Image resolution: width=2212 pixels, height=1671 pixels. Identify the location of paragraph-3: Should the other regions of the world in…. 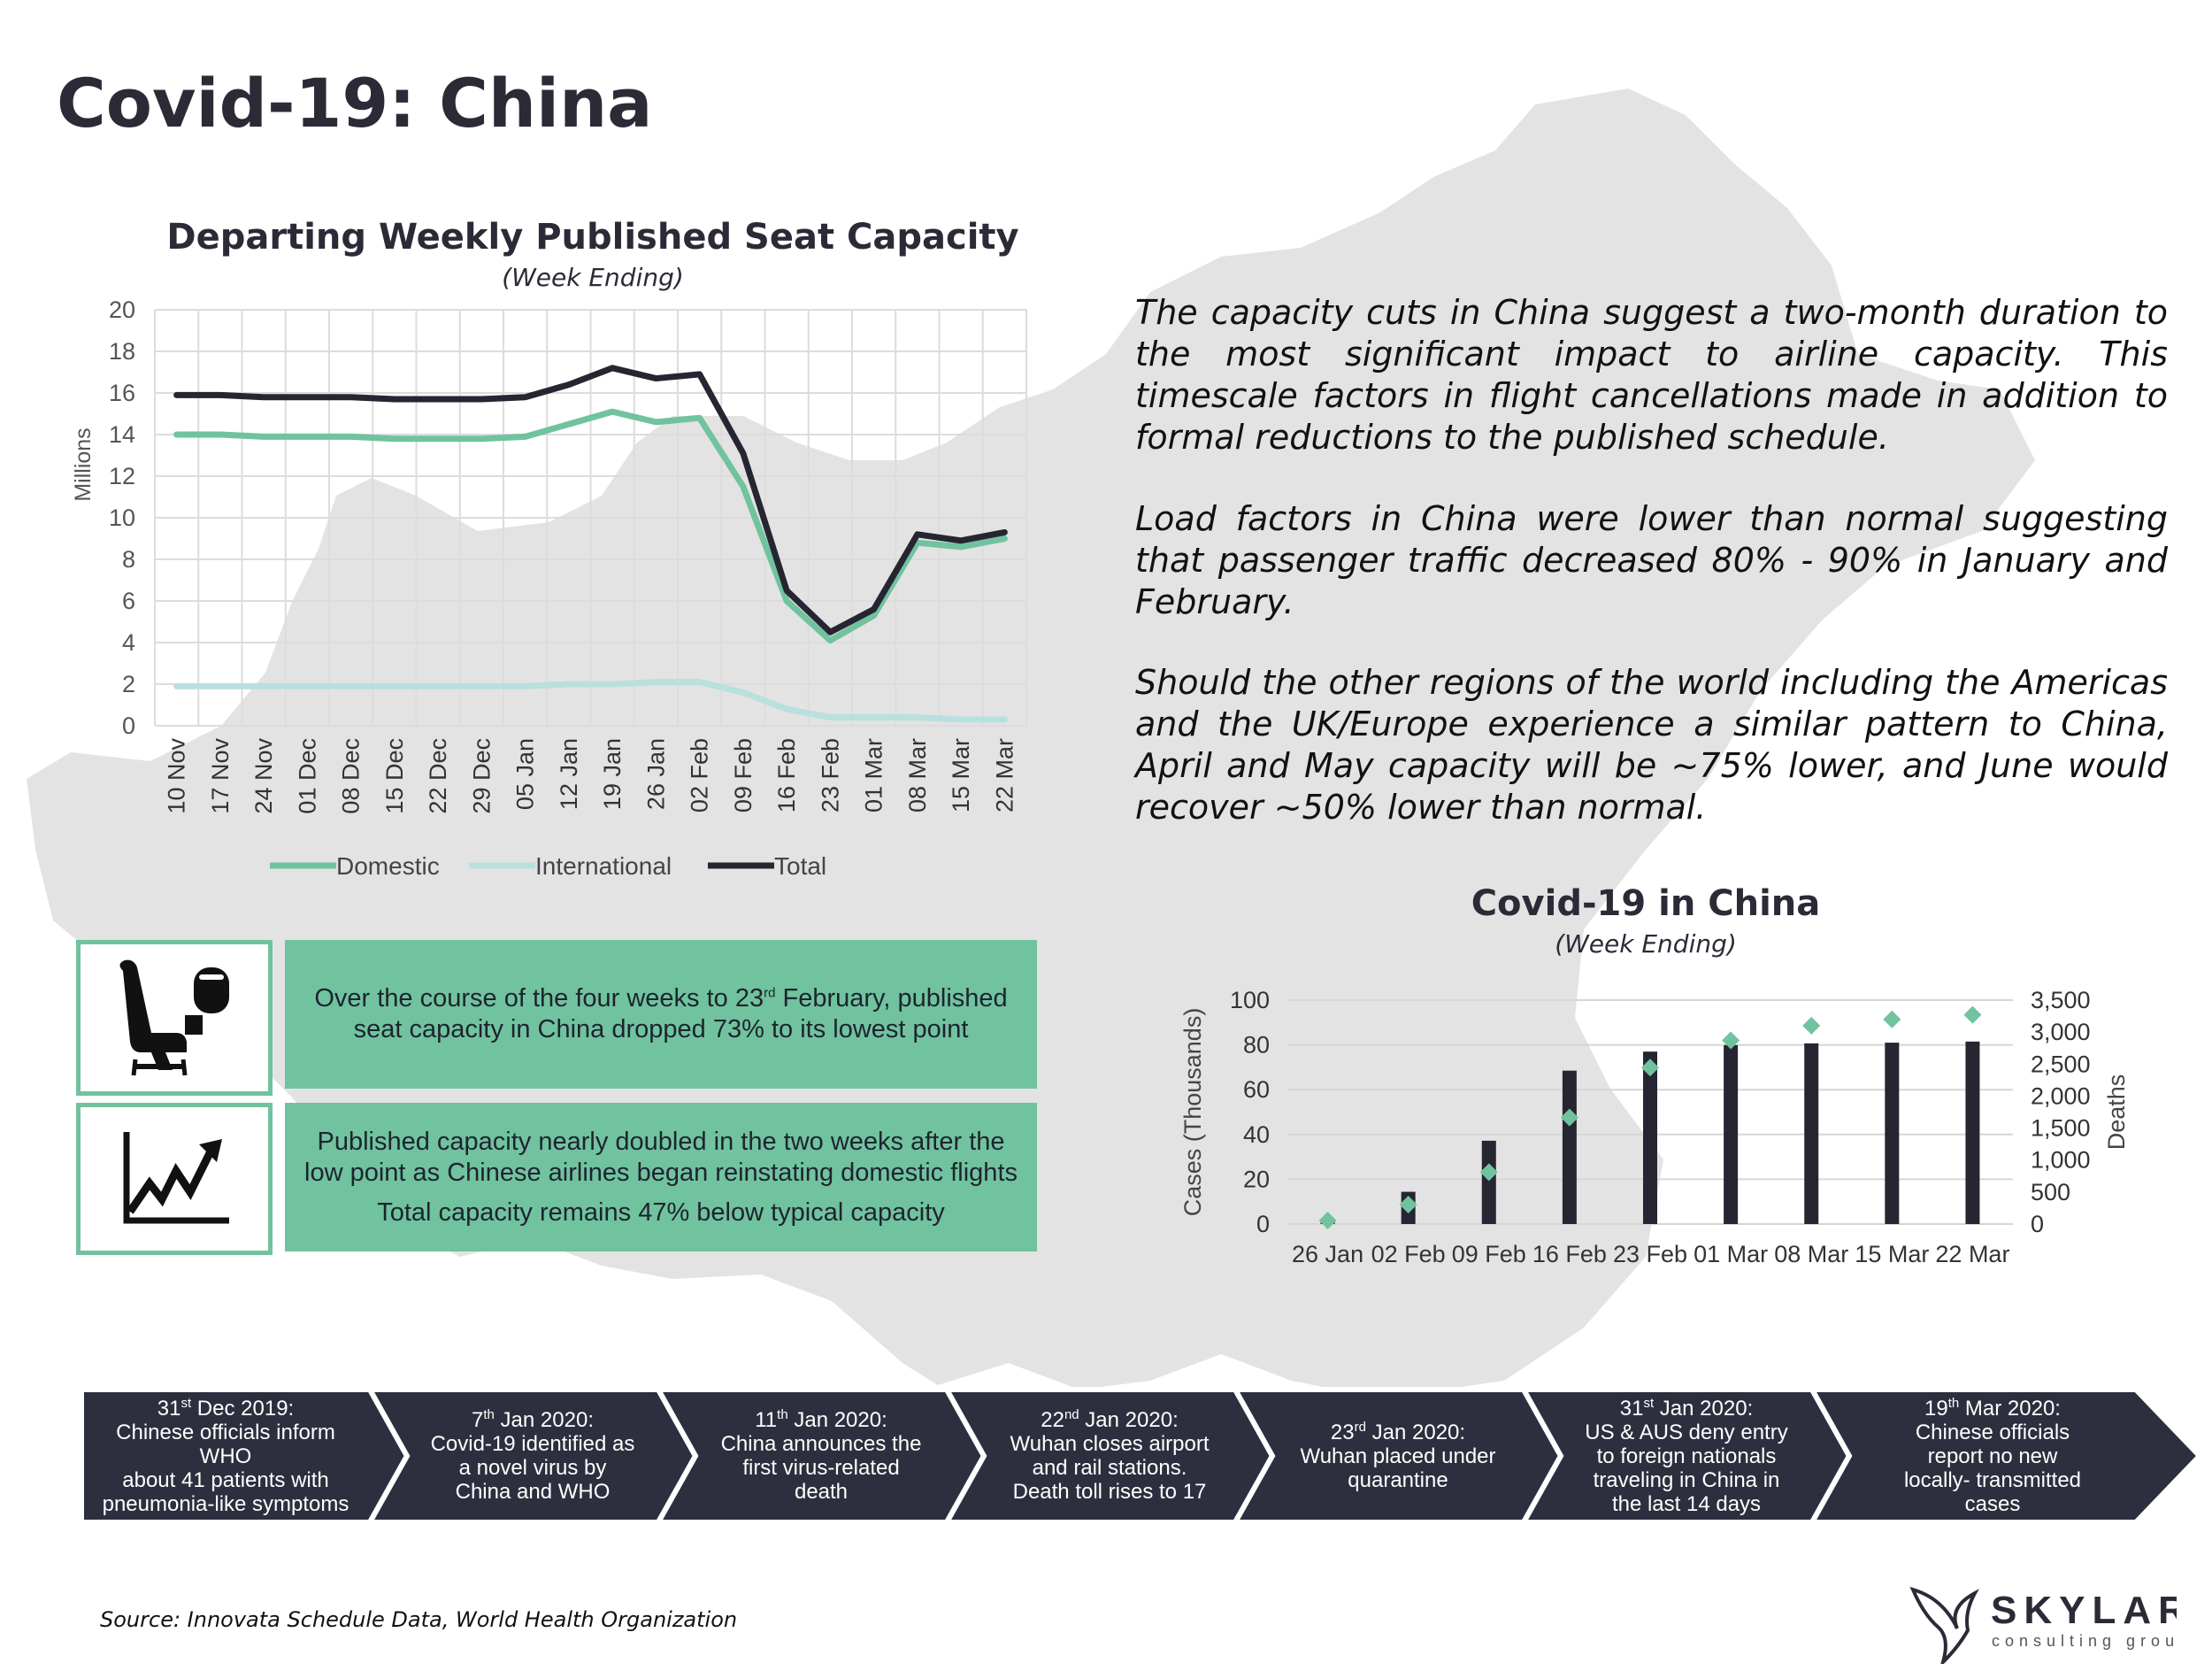
(1652, 745).